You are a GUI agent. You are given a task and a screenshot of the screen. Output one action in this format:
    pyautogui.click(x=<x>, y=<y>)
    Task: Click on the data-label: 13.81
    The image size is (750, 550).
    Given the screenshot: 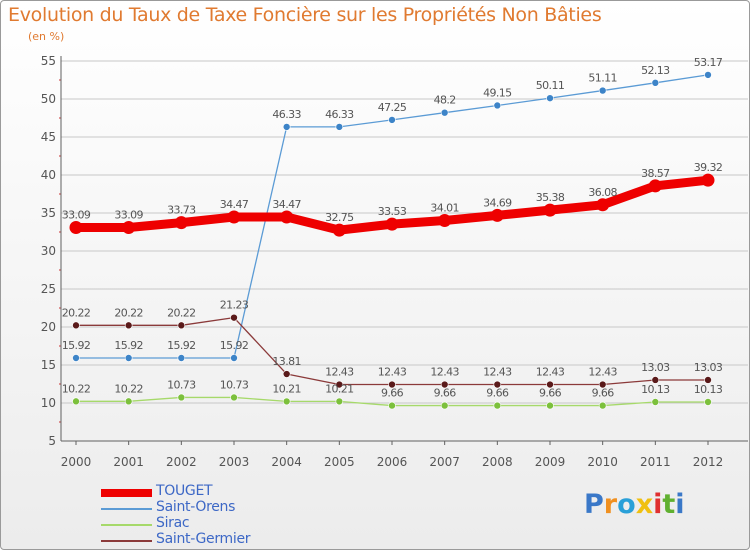 What is the action you would take?
    pyautogui.click(x=286, y=361)
    